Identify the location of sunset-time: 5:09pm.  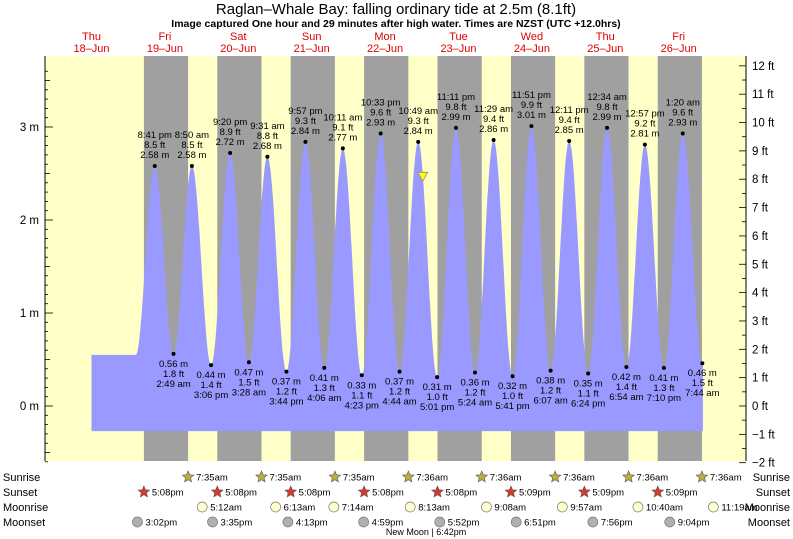
(682, 493).